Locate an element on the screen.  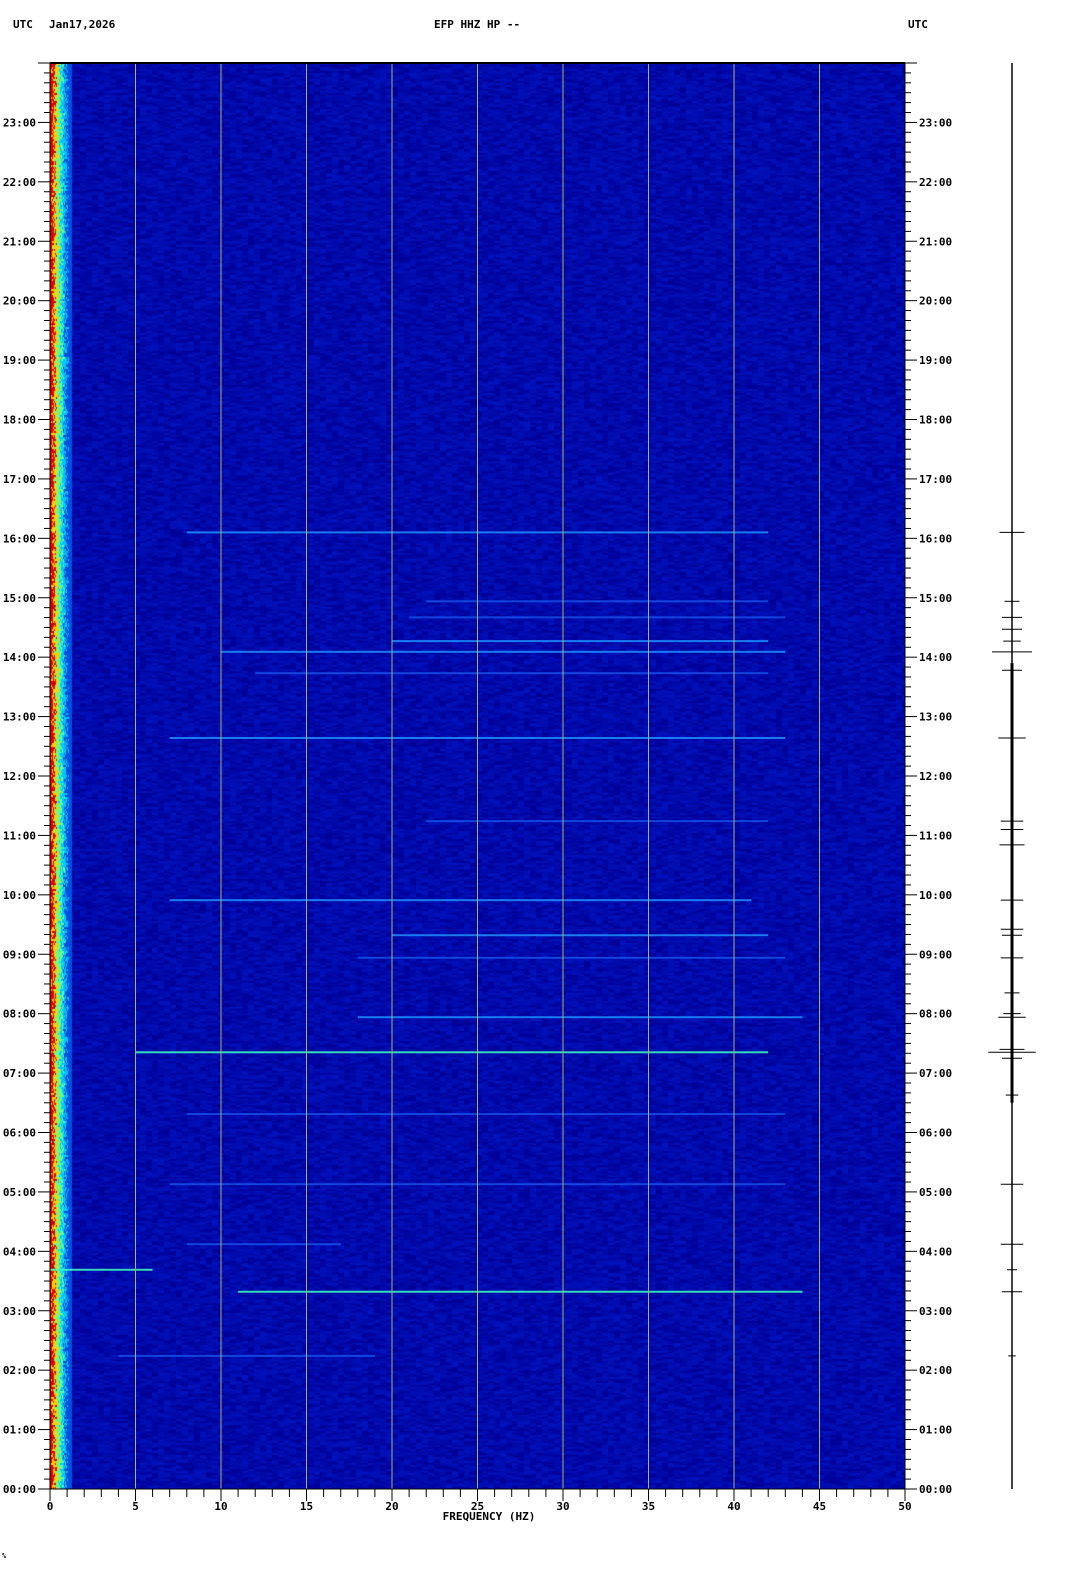
y-tick-label-left: 19:00 is located at coordinates (19, 360).